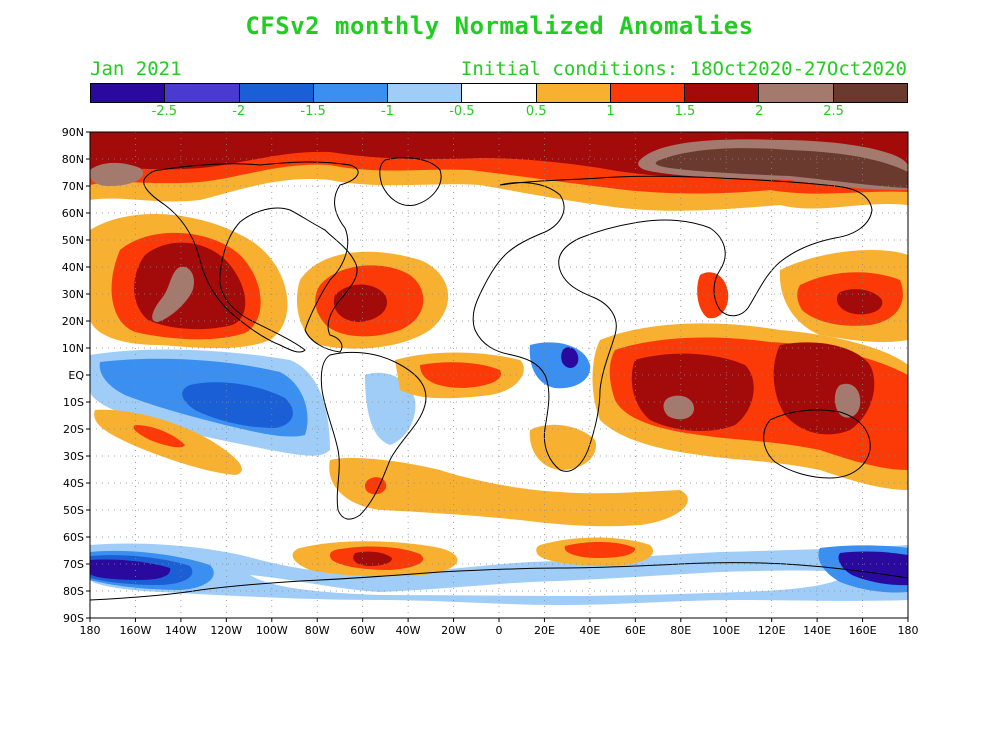  I want to click on lon-label: 60E, so click(635, 630).